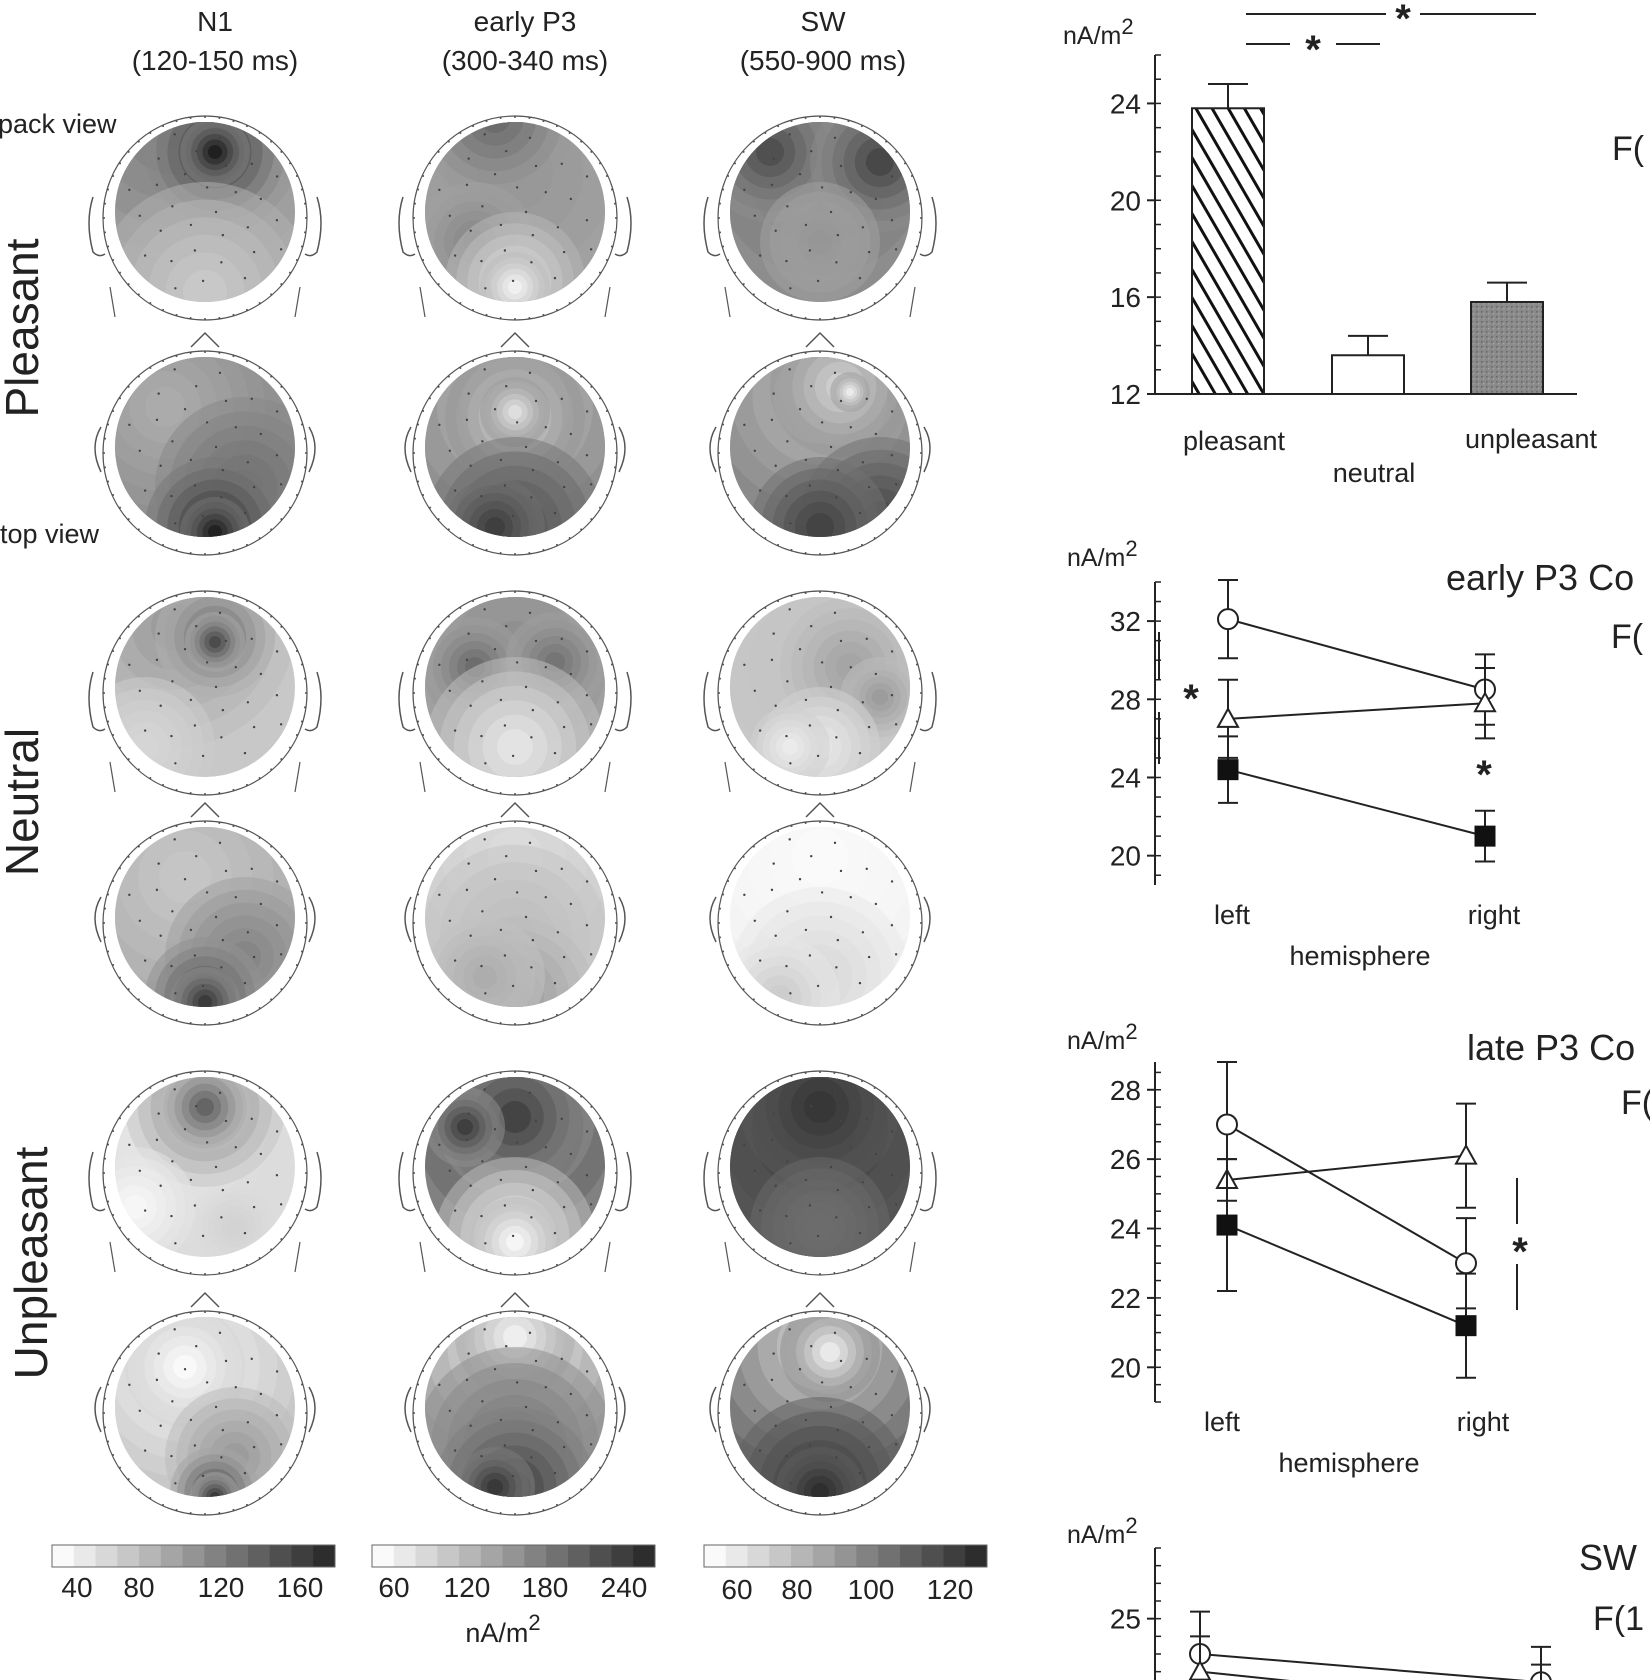 This screenshot has height=1680, width=1650. What do you see at coordinates (1125, 1159) in the screenshot?
I see `y-tick-label: 26` at bounding box center [1125, 1159].